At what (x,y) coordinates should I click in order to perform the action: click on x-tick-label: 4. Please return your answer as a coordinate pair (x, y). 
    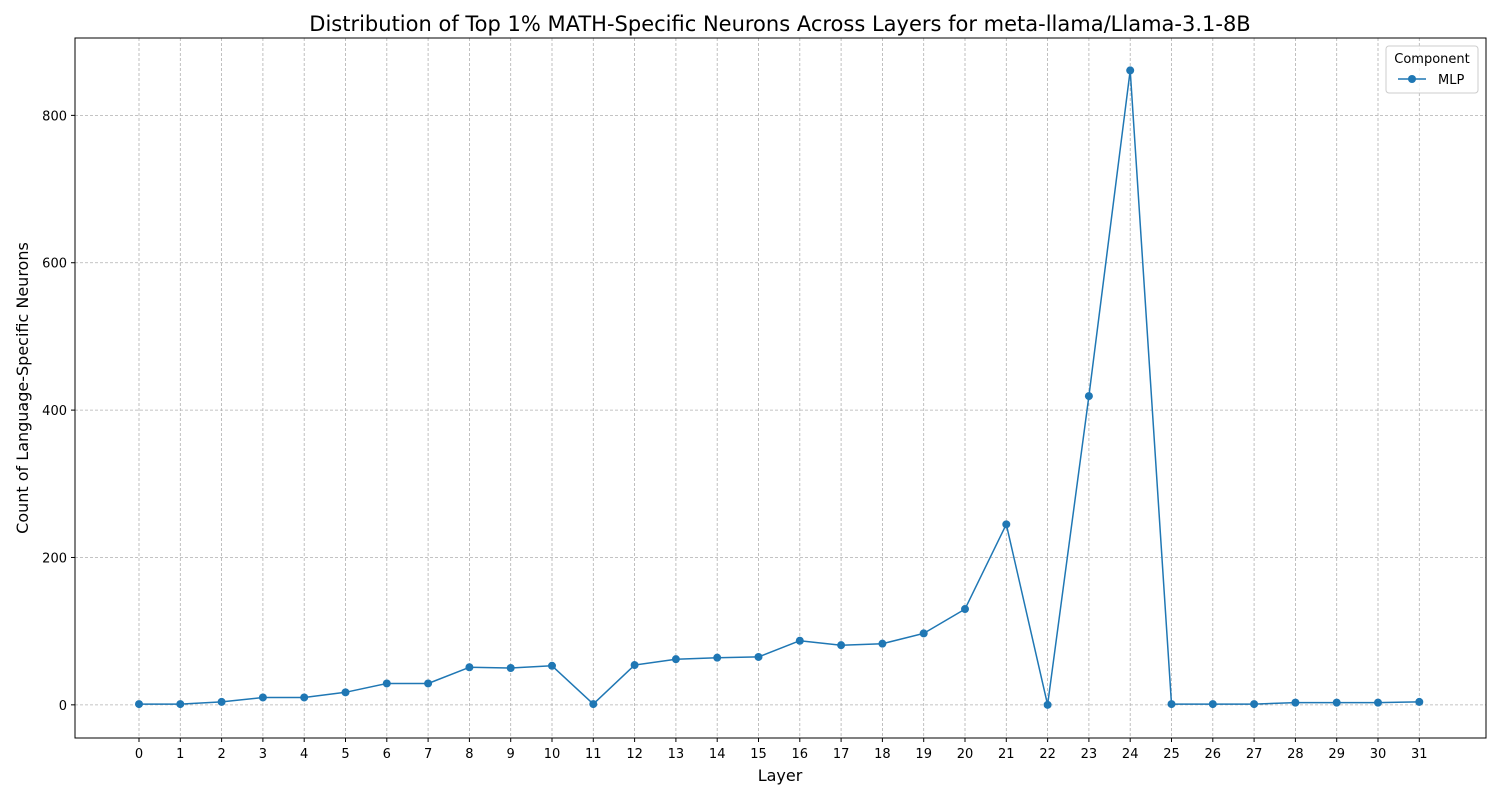
    Looking at the image, I should click on (304, 754).